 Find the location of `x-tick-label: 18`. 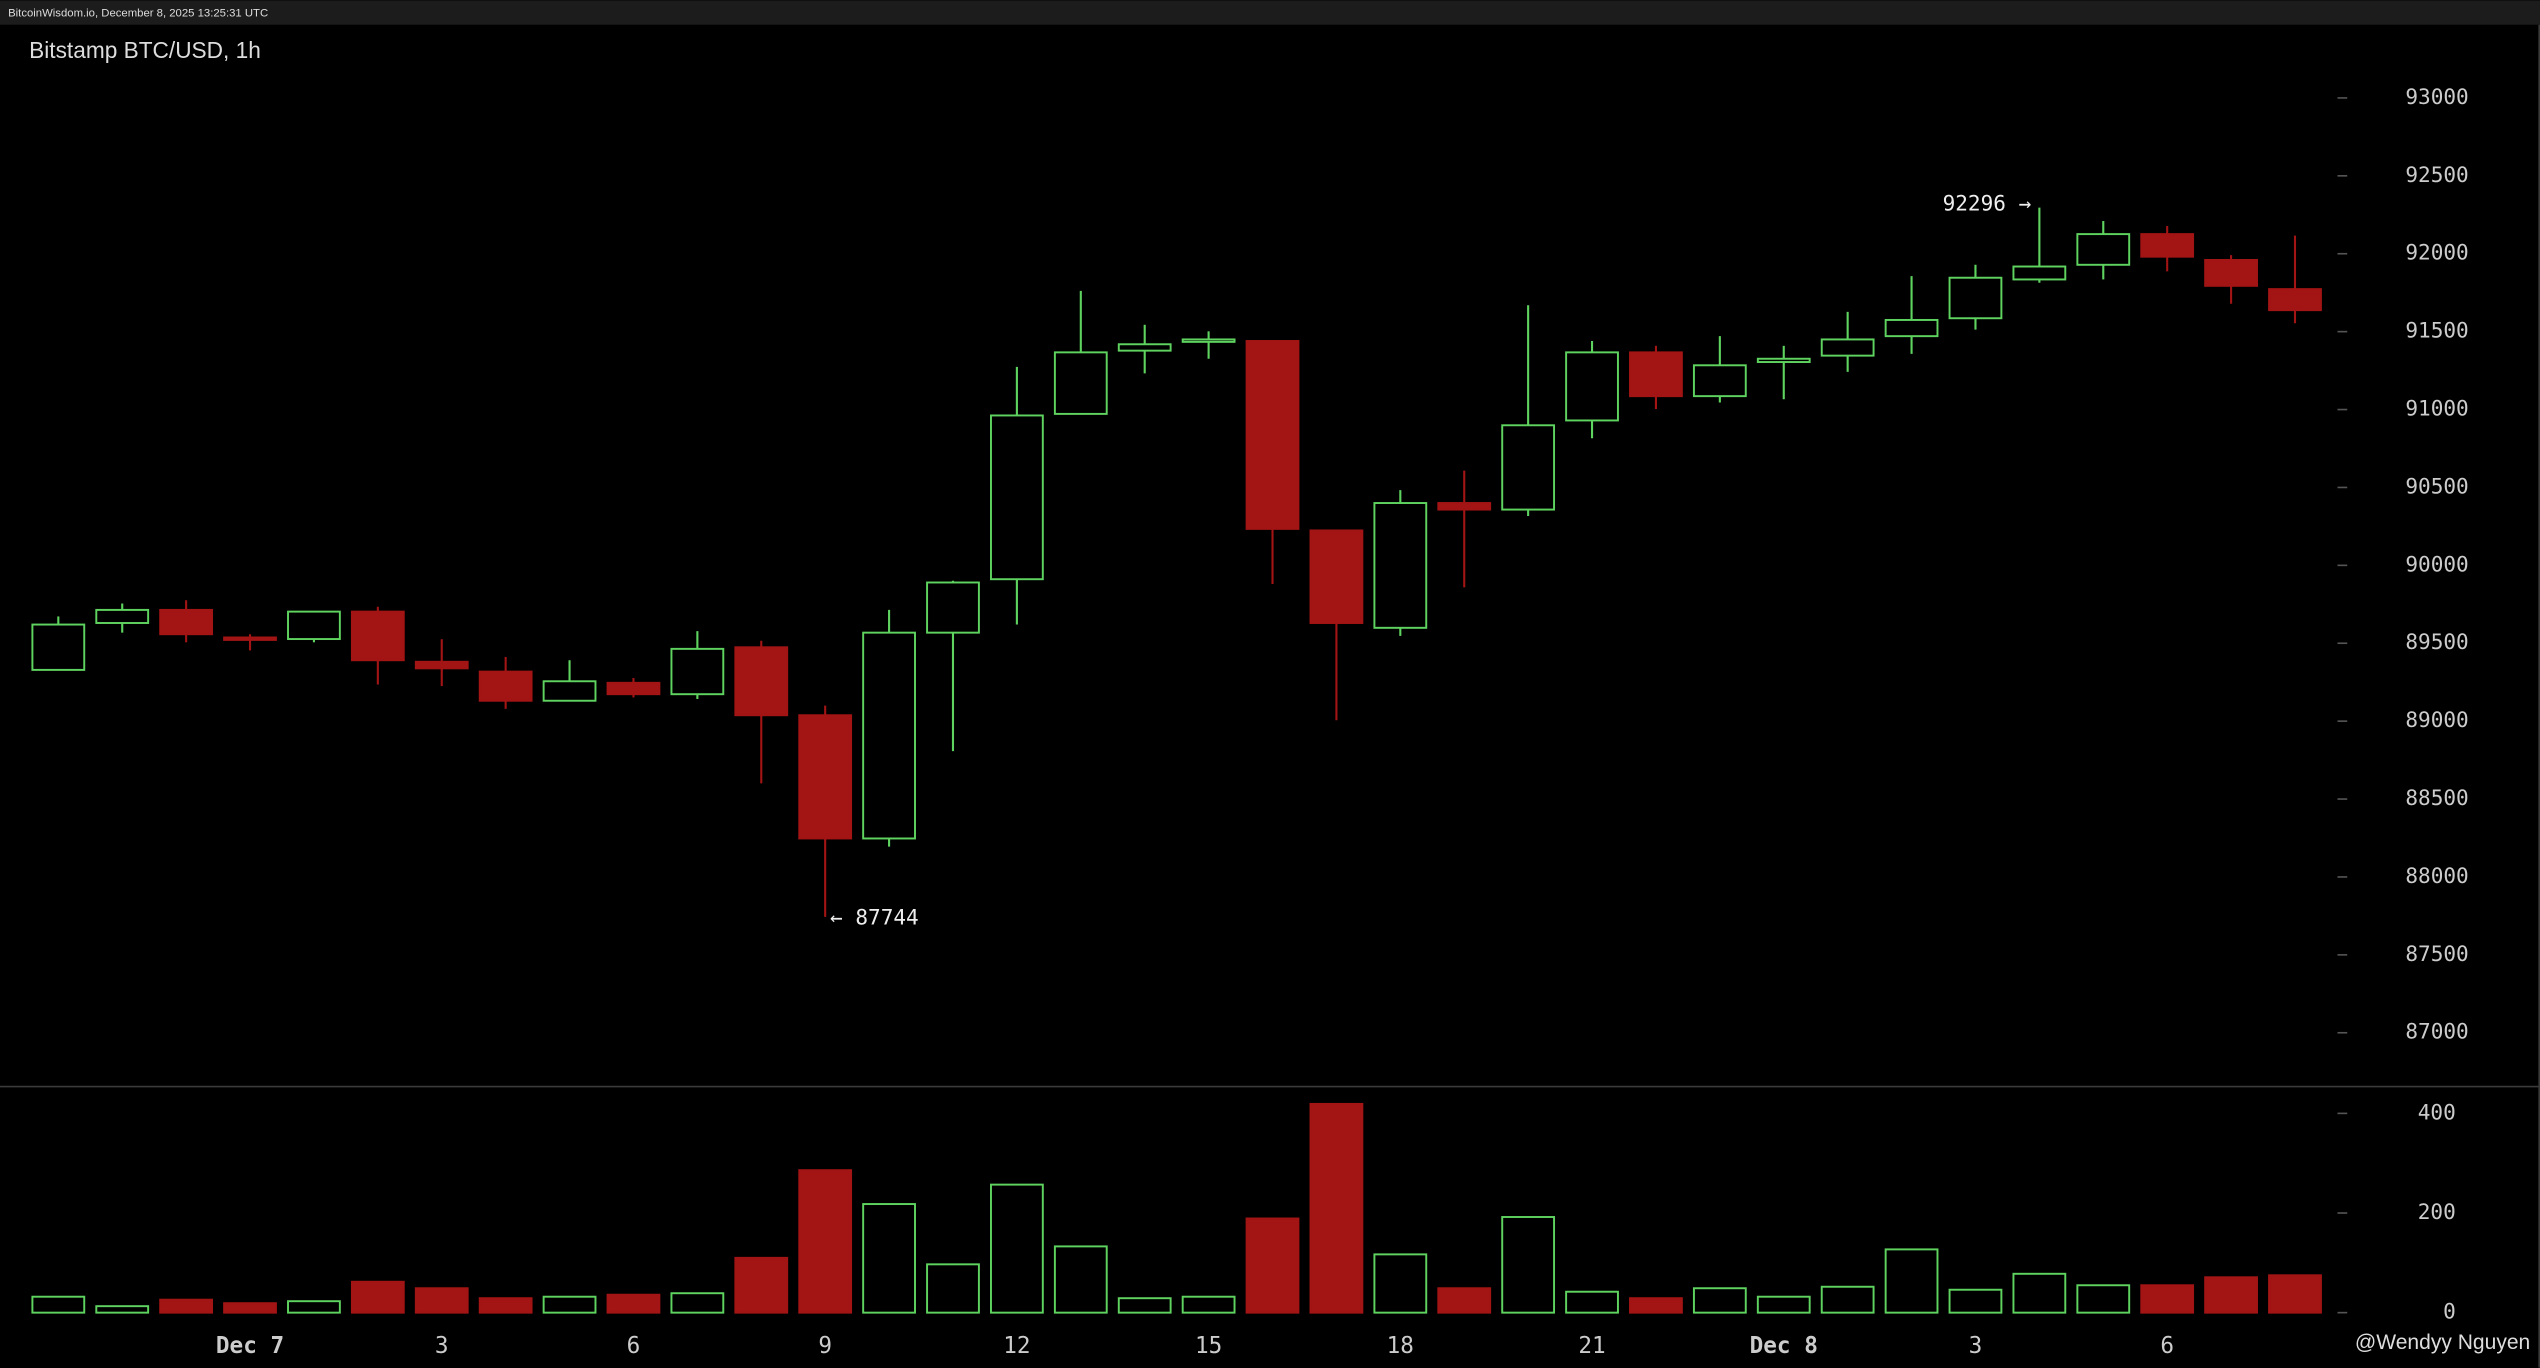

x-tick-label: 18 is located at coordinates (1400, 1346).